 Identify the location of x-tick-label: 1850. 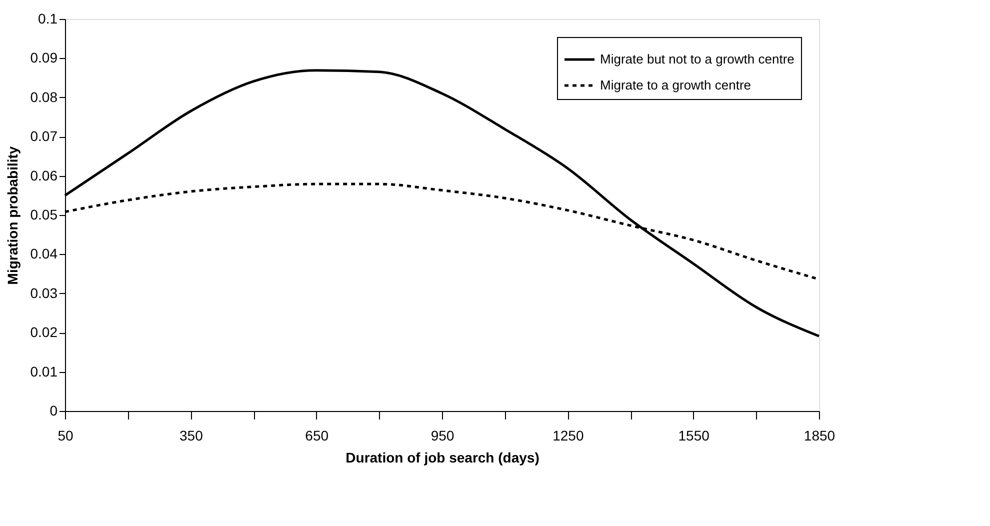
(820, 436).